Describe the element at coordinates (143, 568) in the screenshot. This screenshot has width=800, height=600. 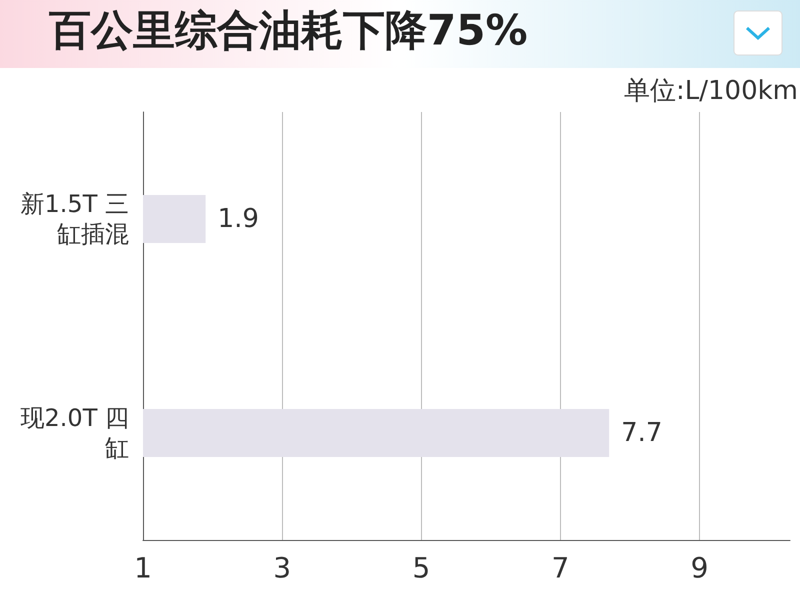
I see `x-tick-label: 1` at that location.